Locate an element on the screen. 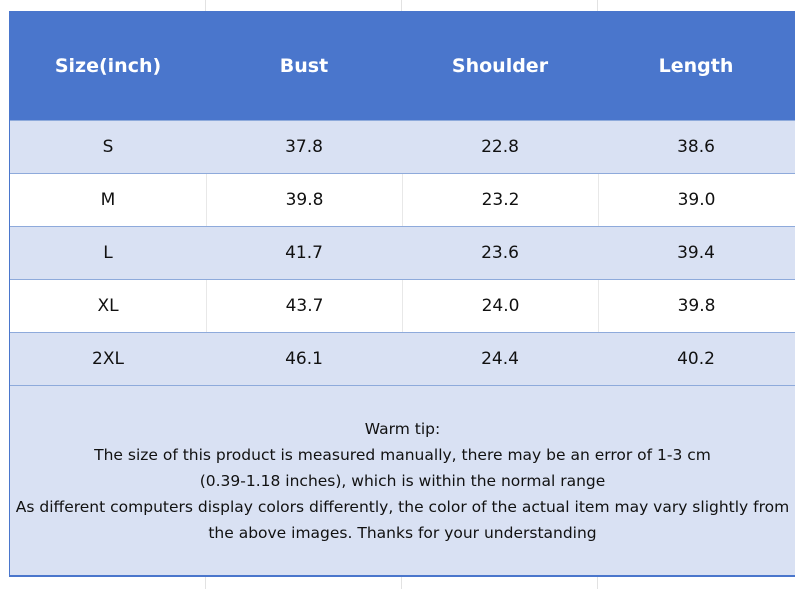 The height and width of the screenshot is (589, 804). table-cell: 22.8 is located at coordinates (500, 147).